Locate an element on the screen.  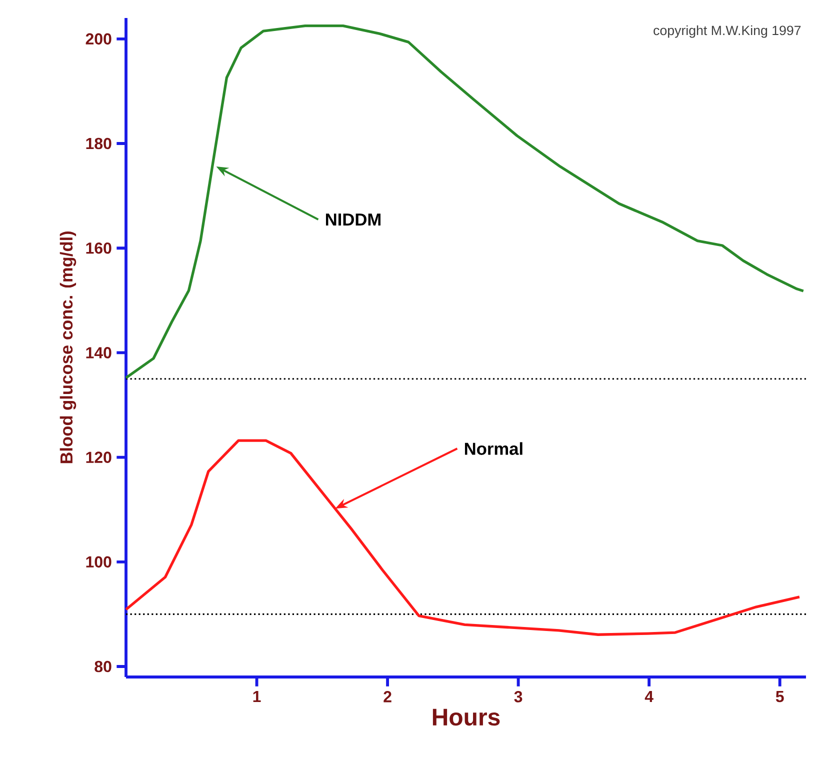
y-tick-label: 120 is located at coordinates (99, 457).